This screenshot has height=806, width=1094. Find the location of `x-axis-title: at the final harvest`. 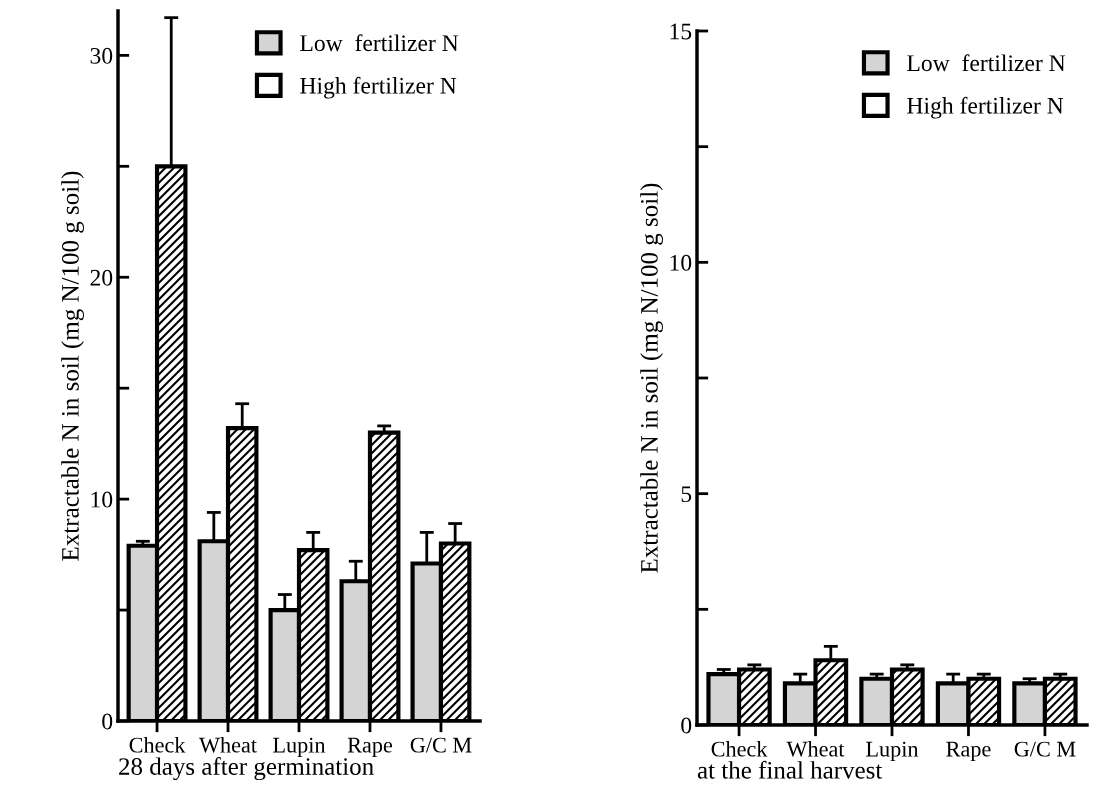

x-axis-title: at the final harvest is located at coordinates (790, 769).